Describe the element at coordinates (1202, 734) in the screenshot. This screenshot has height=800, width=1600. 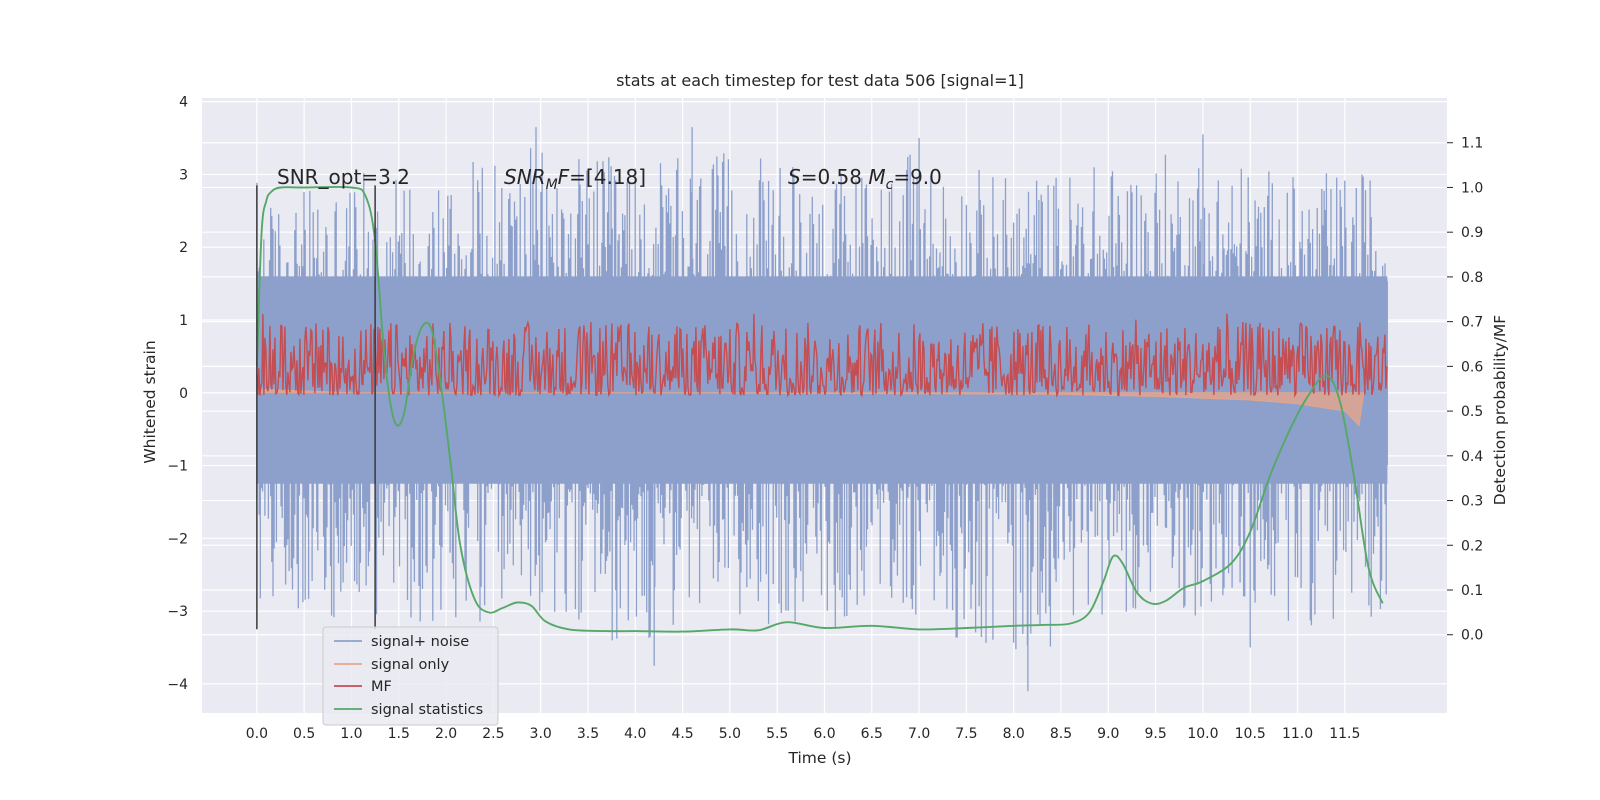
I see `x-tick-label: 10.0` at that location.